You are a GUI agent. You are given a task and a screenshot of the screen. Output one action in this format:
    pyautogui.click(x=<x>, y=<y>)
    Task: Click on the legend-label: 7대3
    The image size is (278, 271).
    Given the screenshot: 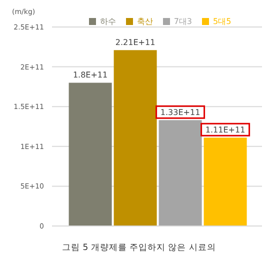 What is the action you would take?
    pyautogui.click(x=183, y=21)
    